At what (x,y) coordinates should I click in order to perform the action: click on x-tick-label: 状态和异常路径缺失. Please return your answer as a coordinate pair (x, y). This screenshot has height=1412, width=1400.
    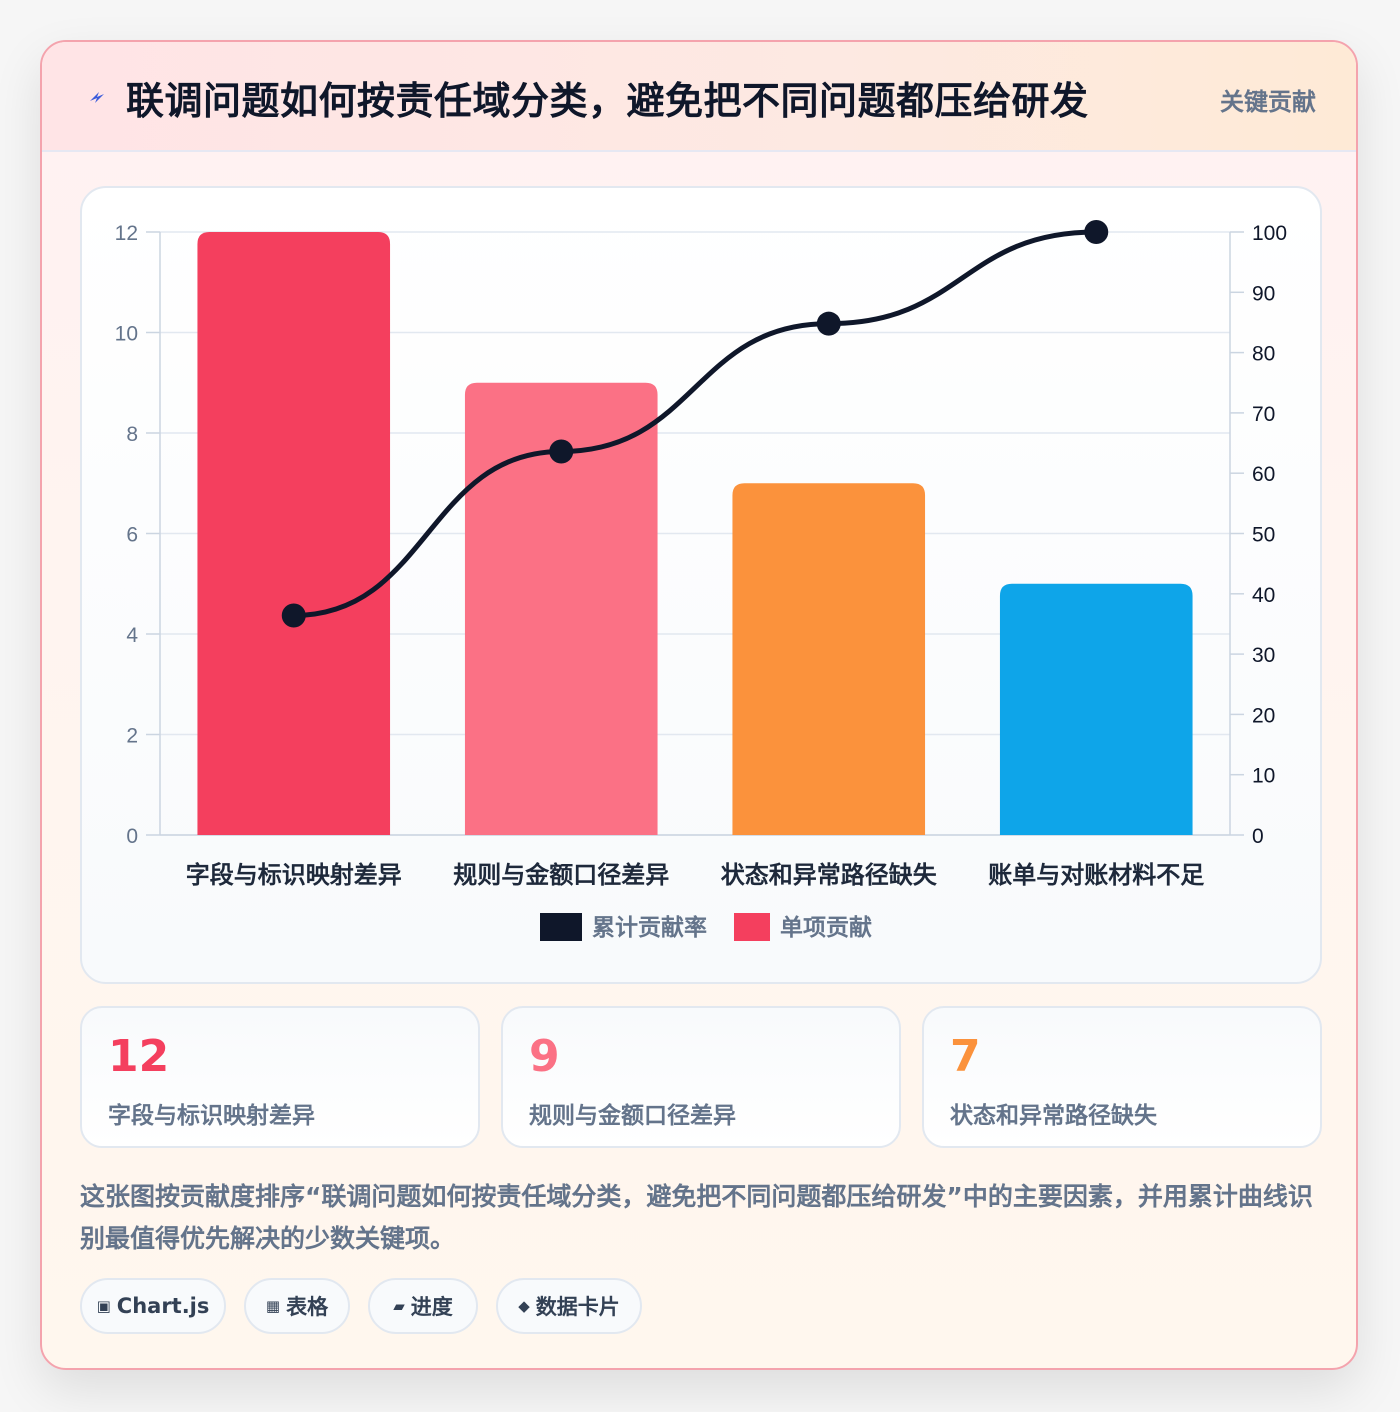
    Looking at the image, I should click on (829, 875).